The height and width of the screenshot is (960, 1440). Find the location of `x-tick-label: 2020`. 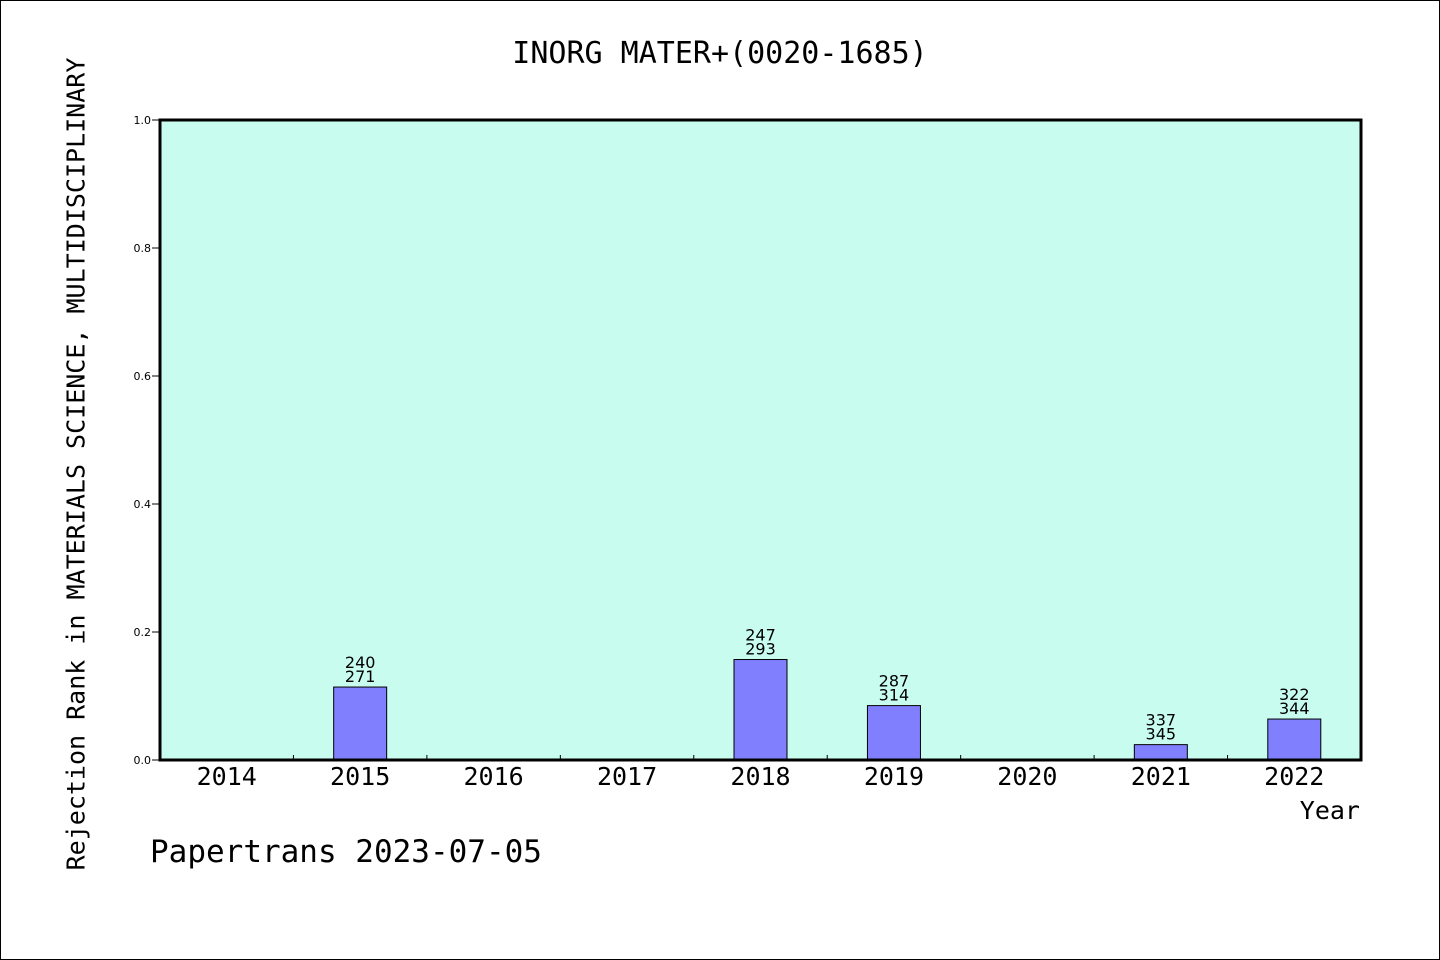

x-tick-label: 2020 is located at coordinates (1027, 776).